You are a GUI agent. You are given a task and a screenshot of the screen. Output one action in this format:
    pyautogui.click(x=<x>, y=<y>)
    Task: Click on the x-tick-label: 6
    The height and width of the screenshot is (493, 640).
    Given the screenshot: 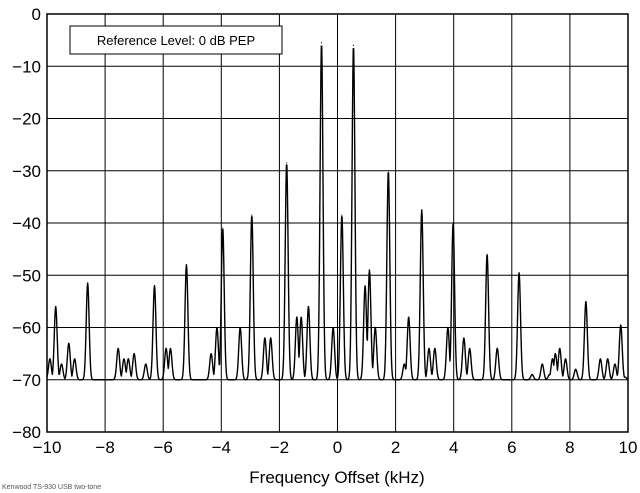 What is the action you would take?
    pyautogui.click(x=511, y=447)
    